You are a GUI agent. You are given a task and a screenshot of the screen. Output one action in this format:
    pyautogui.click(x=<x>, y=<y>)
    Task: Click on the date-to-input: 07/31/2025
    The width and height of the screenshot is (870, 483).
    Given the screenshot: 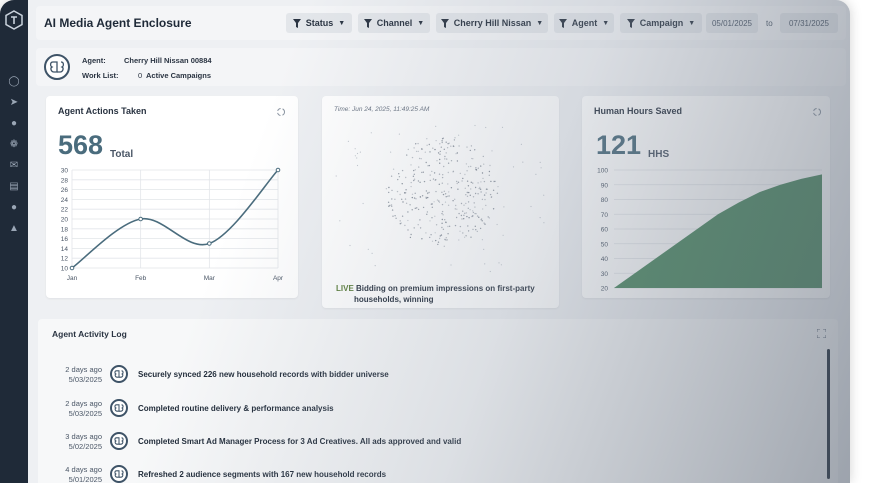 What is the action you would take?
    pyautogui.click(x=809, y=23)
    